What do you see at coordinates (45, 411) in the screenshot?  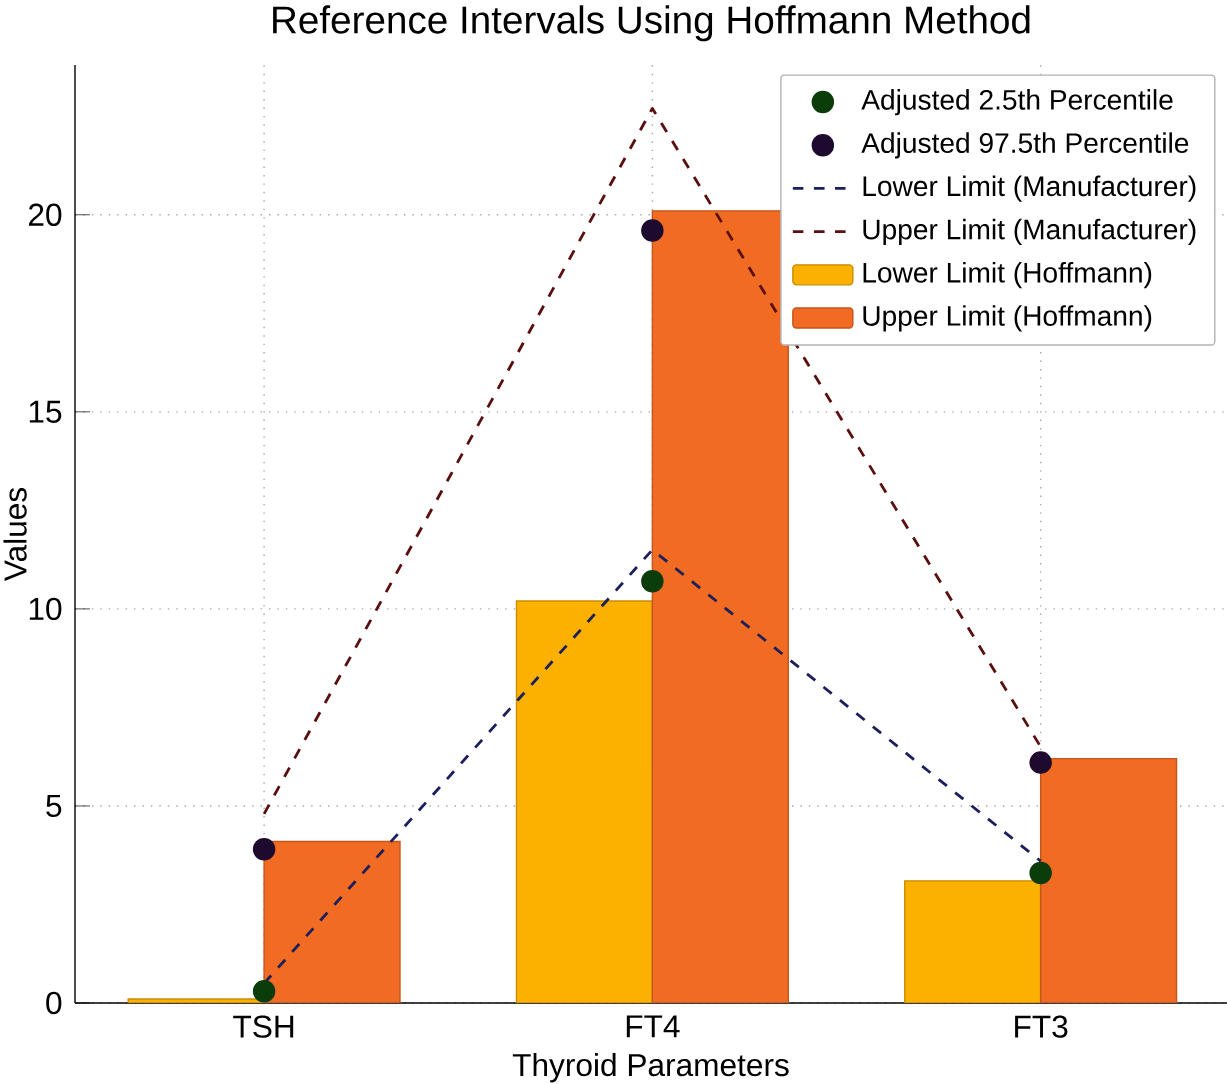 I see `y-tick-label: 15` at bounding box center [45, 411].